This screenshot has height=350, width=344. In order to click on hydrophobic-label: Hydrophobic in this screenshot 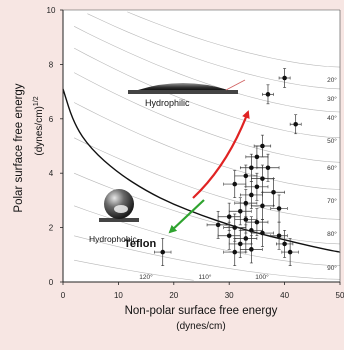, I will do `click(113, 239)`.